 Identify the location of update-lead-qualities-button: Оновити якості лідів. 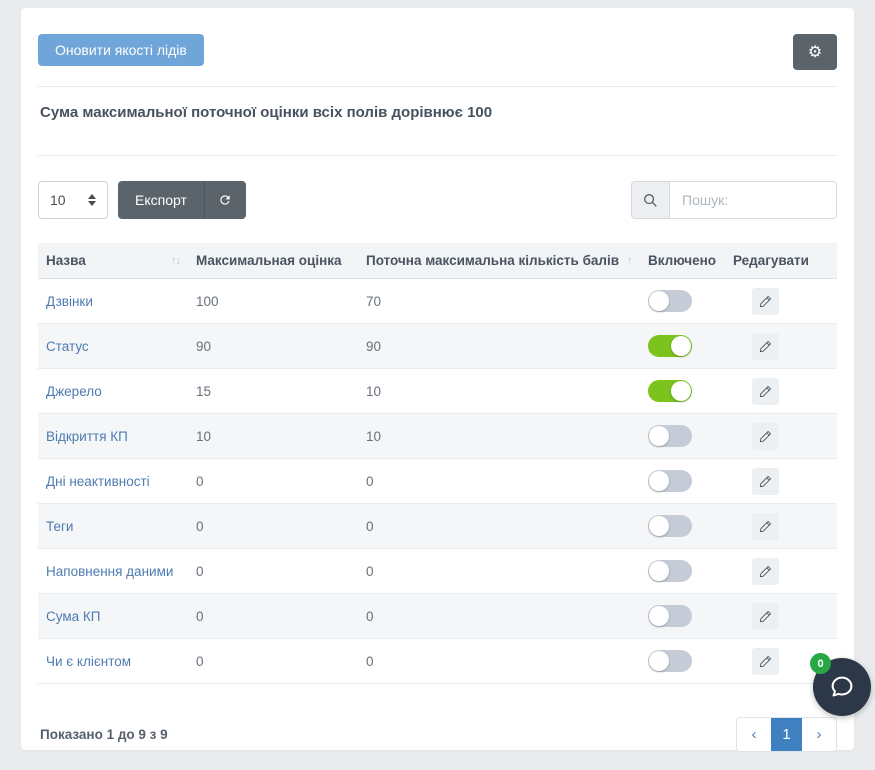
(121, 50).